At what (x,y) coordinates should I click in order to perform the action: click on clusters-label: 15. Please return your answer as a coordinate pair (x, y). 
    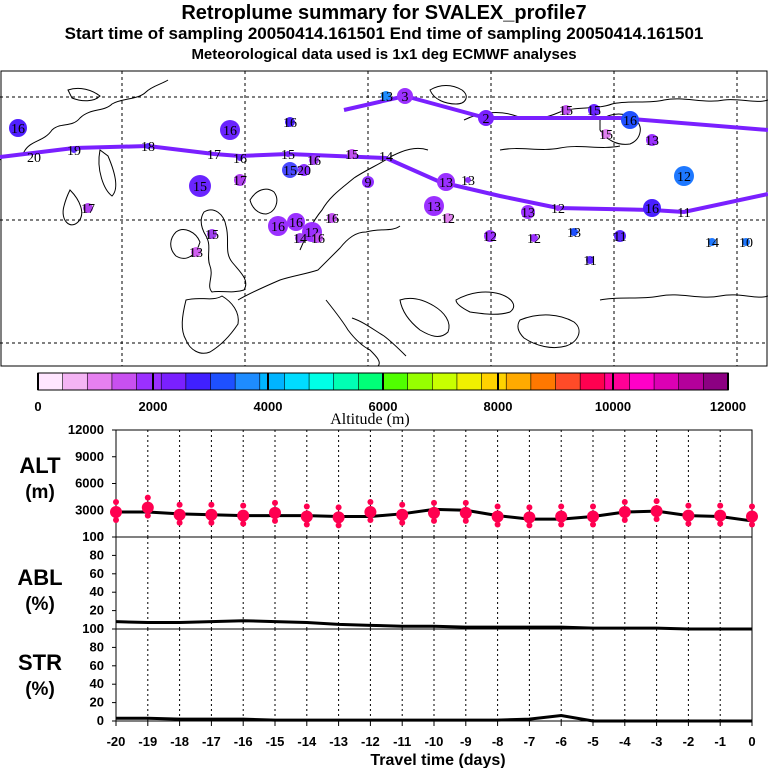
    Looking at the image, I should click on (200, 187).